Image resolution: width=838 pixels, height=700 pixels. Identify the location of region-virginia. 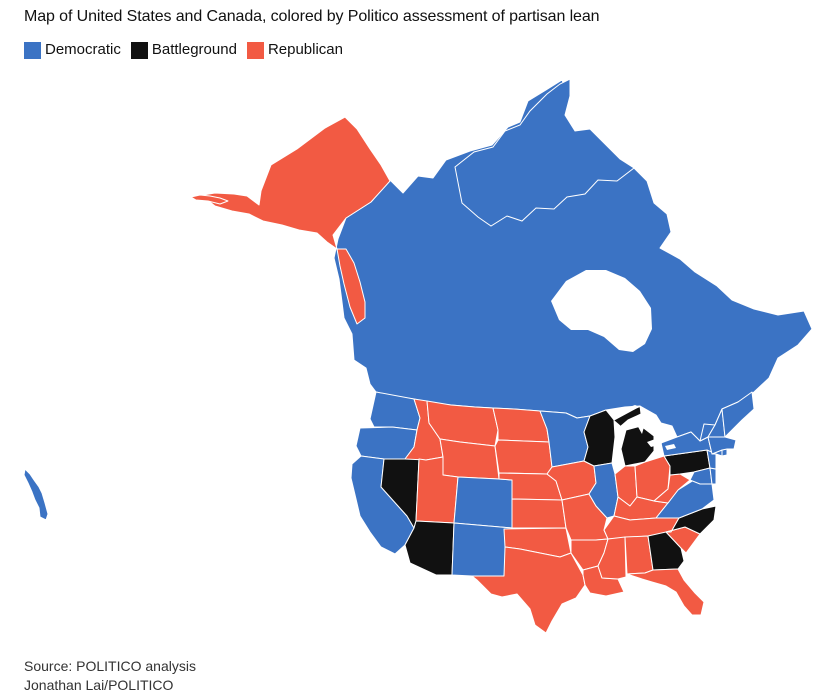
(685, 499).